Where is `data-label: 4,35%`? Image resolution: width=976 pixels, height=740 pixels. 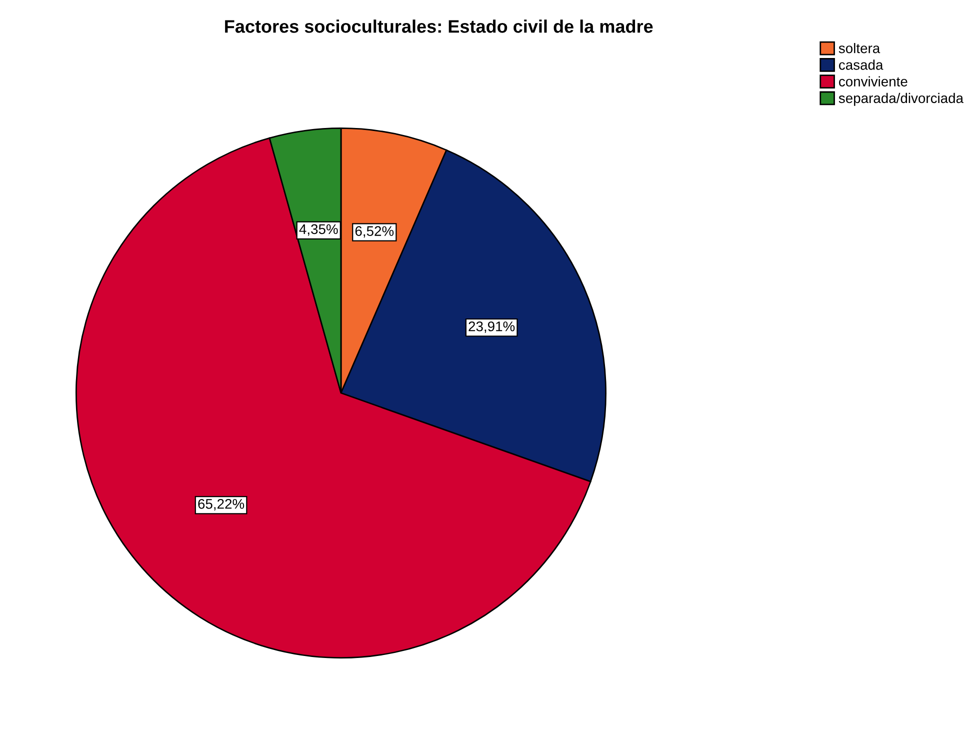
data-label: 4,35% is located at coordinates (318, 230).